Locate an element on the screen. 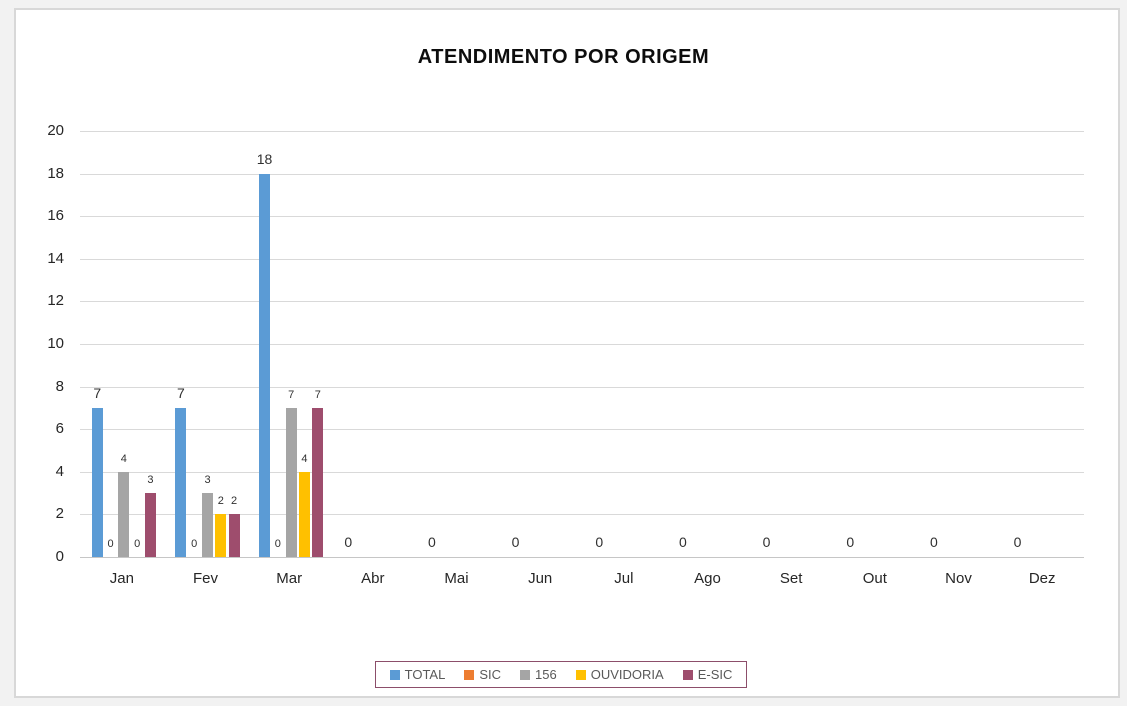  legend-label: OUVIDORIA is located at coordinates (627, 674).